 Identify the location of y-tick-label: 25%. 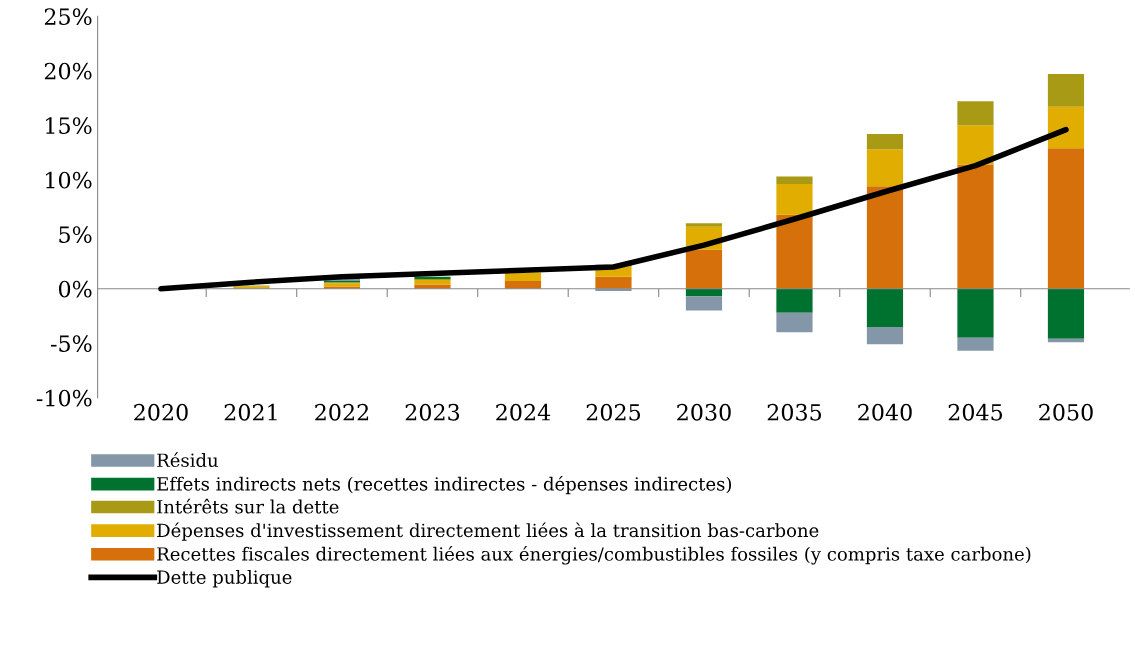
(68, 17).